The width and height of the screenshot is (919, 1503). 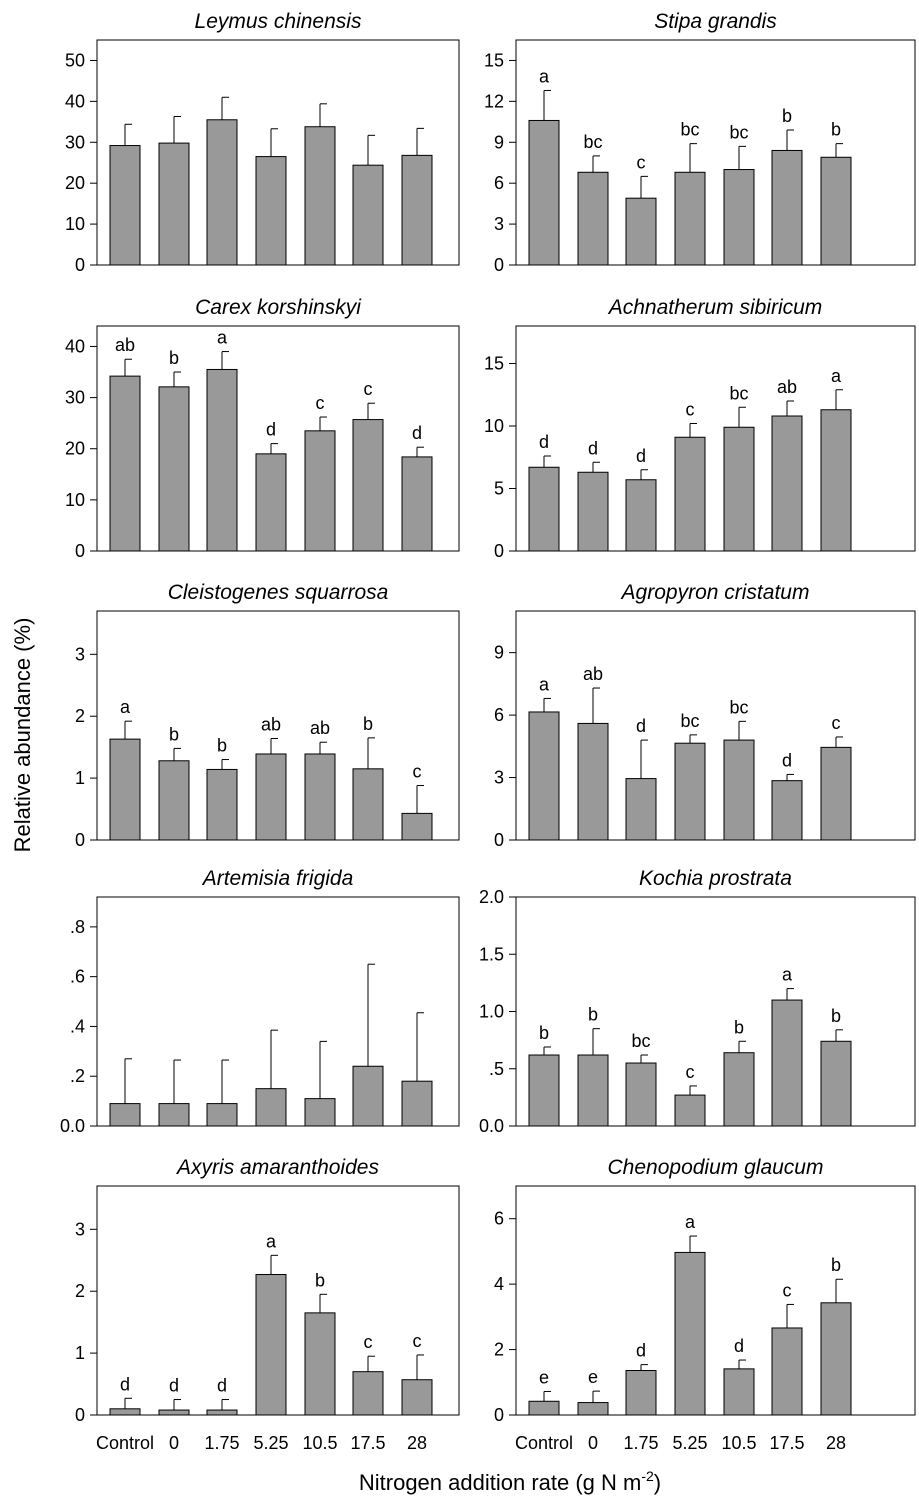 I want to click on x-axis-title-main: Nitrogen addition rate (g N m, so click(x=500, y=1482).